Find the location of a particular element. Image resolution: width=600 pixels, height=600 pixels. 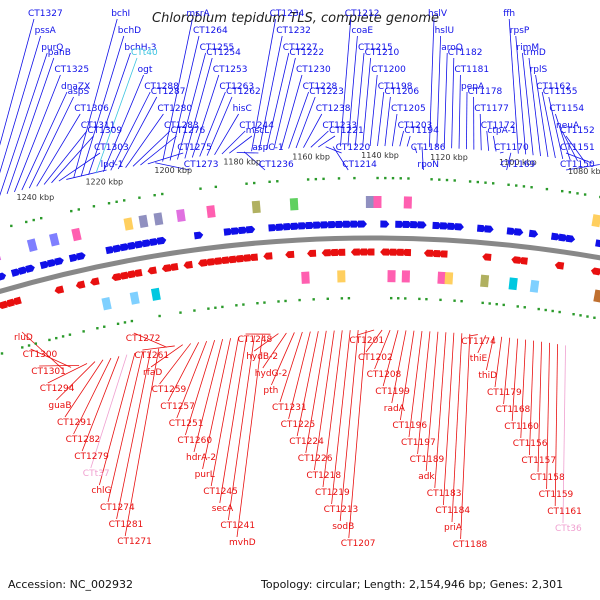

gene-label-lpd-1: lpd-1 is located at coordinates (112, 165).